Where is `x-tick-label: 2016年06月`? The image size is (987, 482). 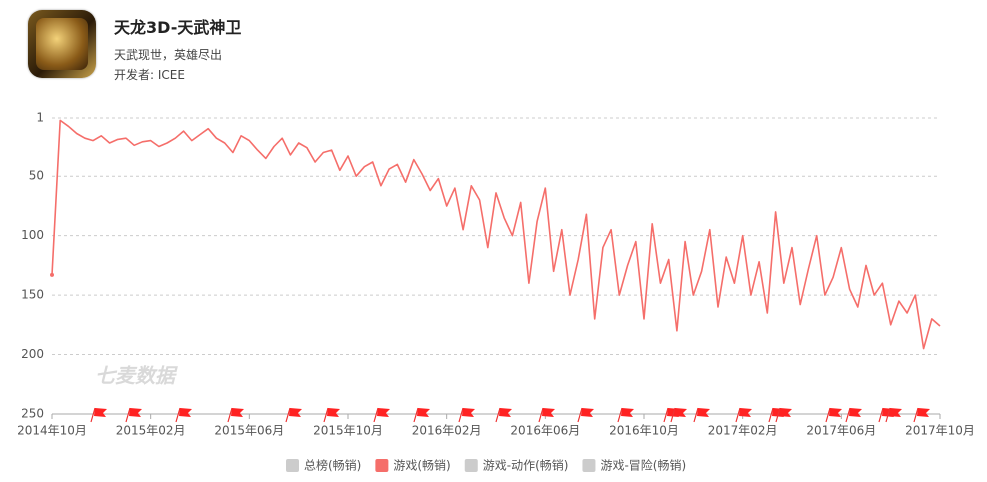 x-tick-label: 2016年06月 is located at coordinates (545, 431).